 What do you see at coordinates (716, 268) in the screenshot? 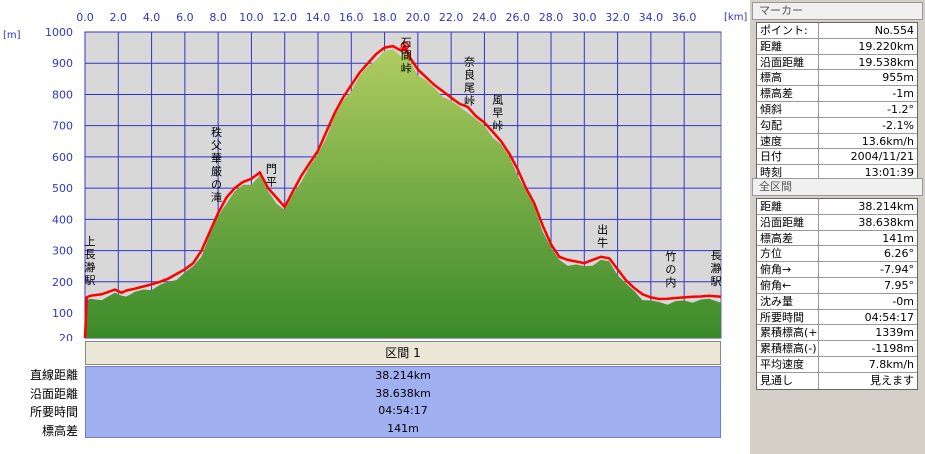
I see `place-label: 長瀞駅` at bounding box center [716, 268].